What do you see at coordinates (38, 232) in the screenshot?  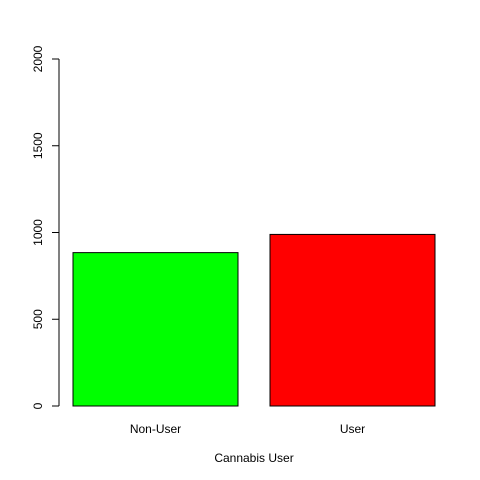 I see `y-tick-label: 1000` at bounding box center [38, 232].